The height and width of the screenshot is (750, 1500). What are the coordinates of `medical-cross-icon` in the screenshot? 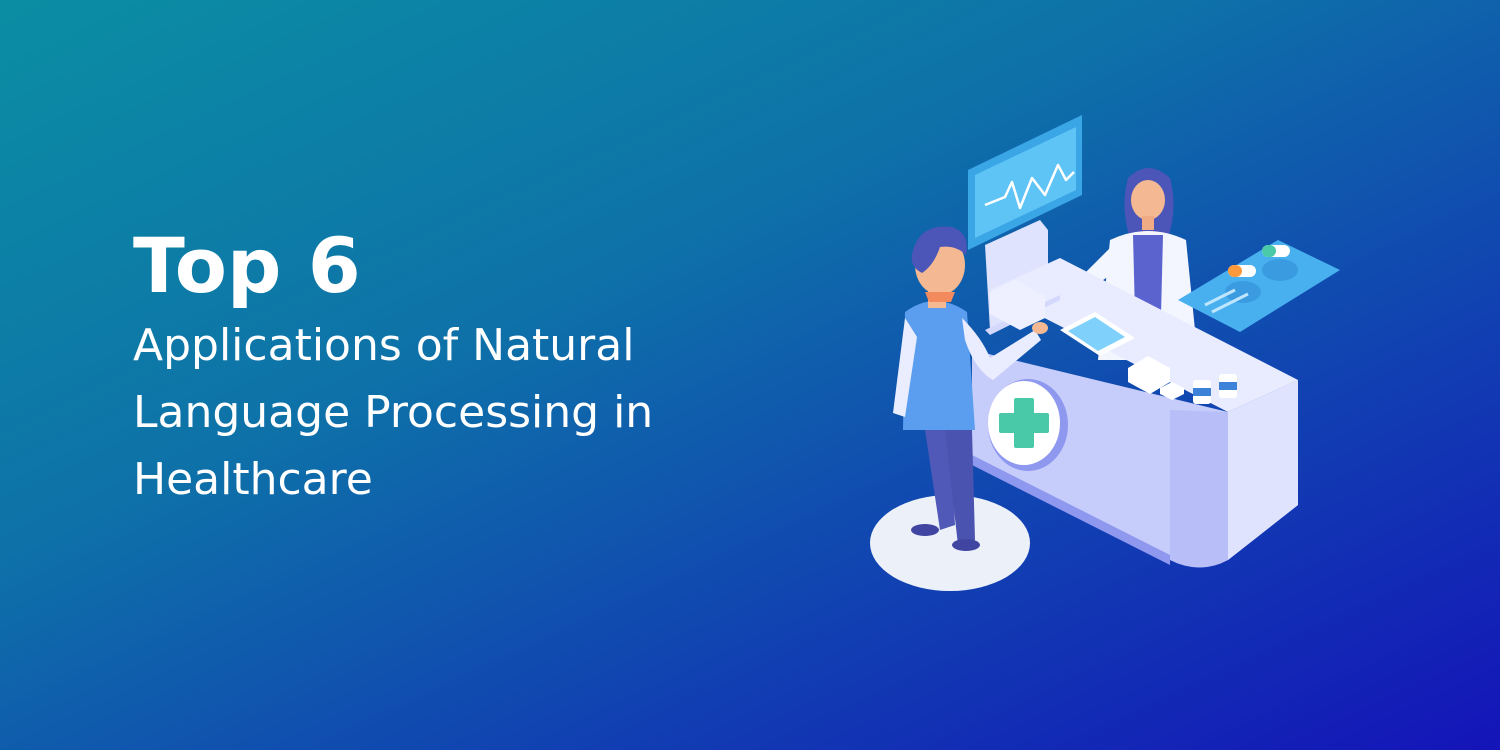 It's located at (1028, 425).